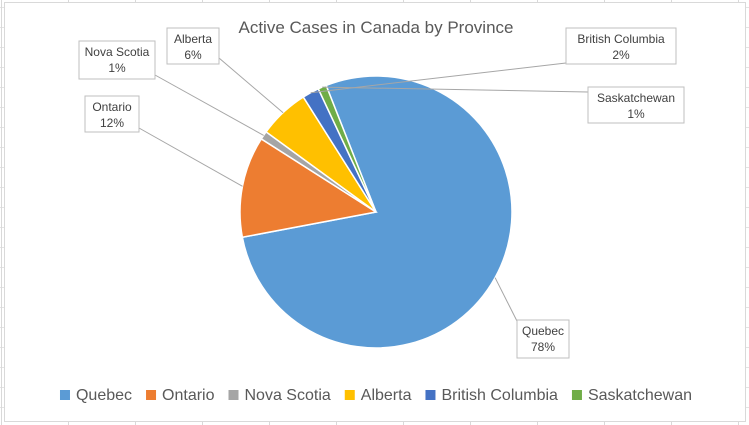 Image resolution: width=749 pixels, height=425 pixels. What do you see at coordinates (636, 98) in the screenshot?
I see `data-label-category-saskatchewan: Saskatchewan` at bounding box center [636, 98].